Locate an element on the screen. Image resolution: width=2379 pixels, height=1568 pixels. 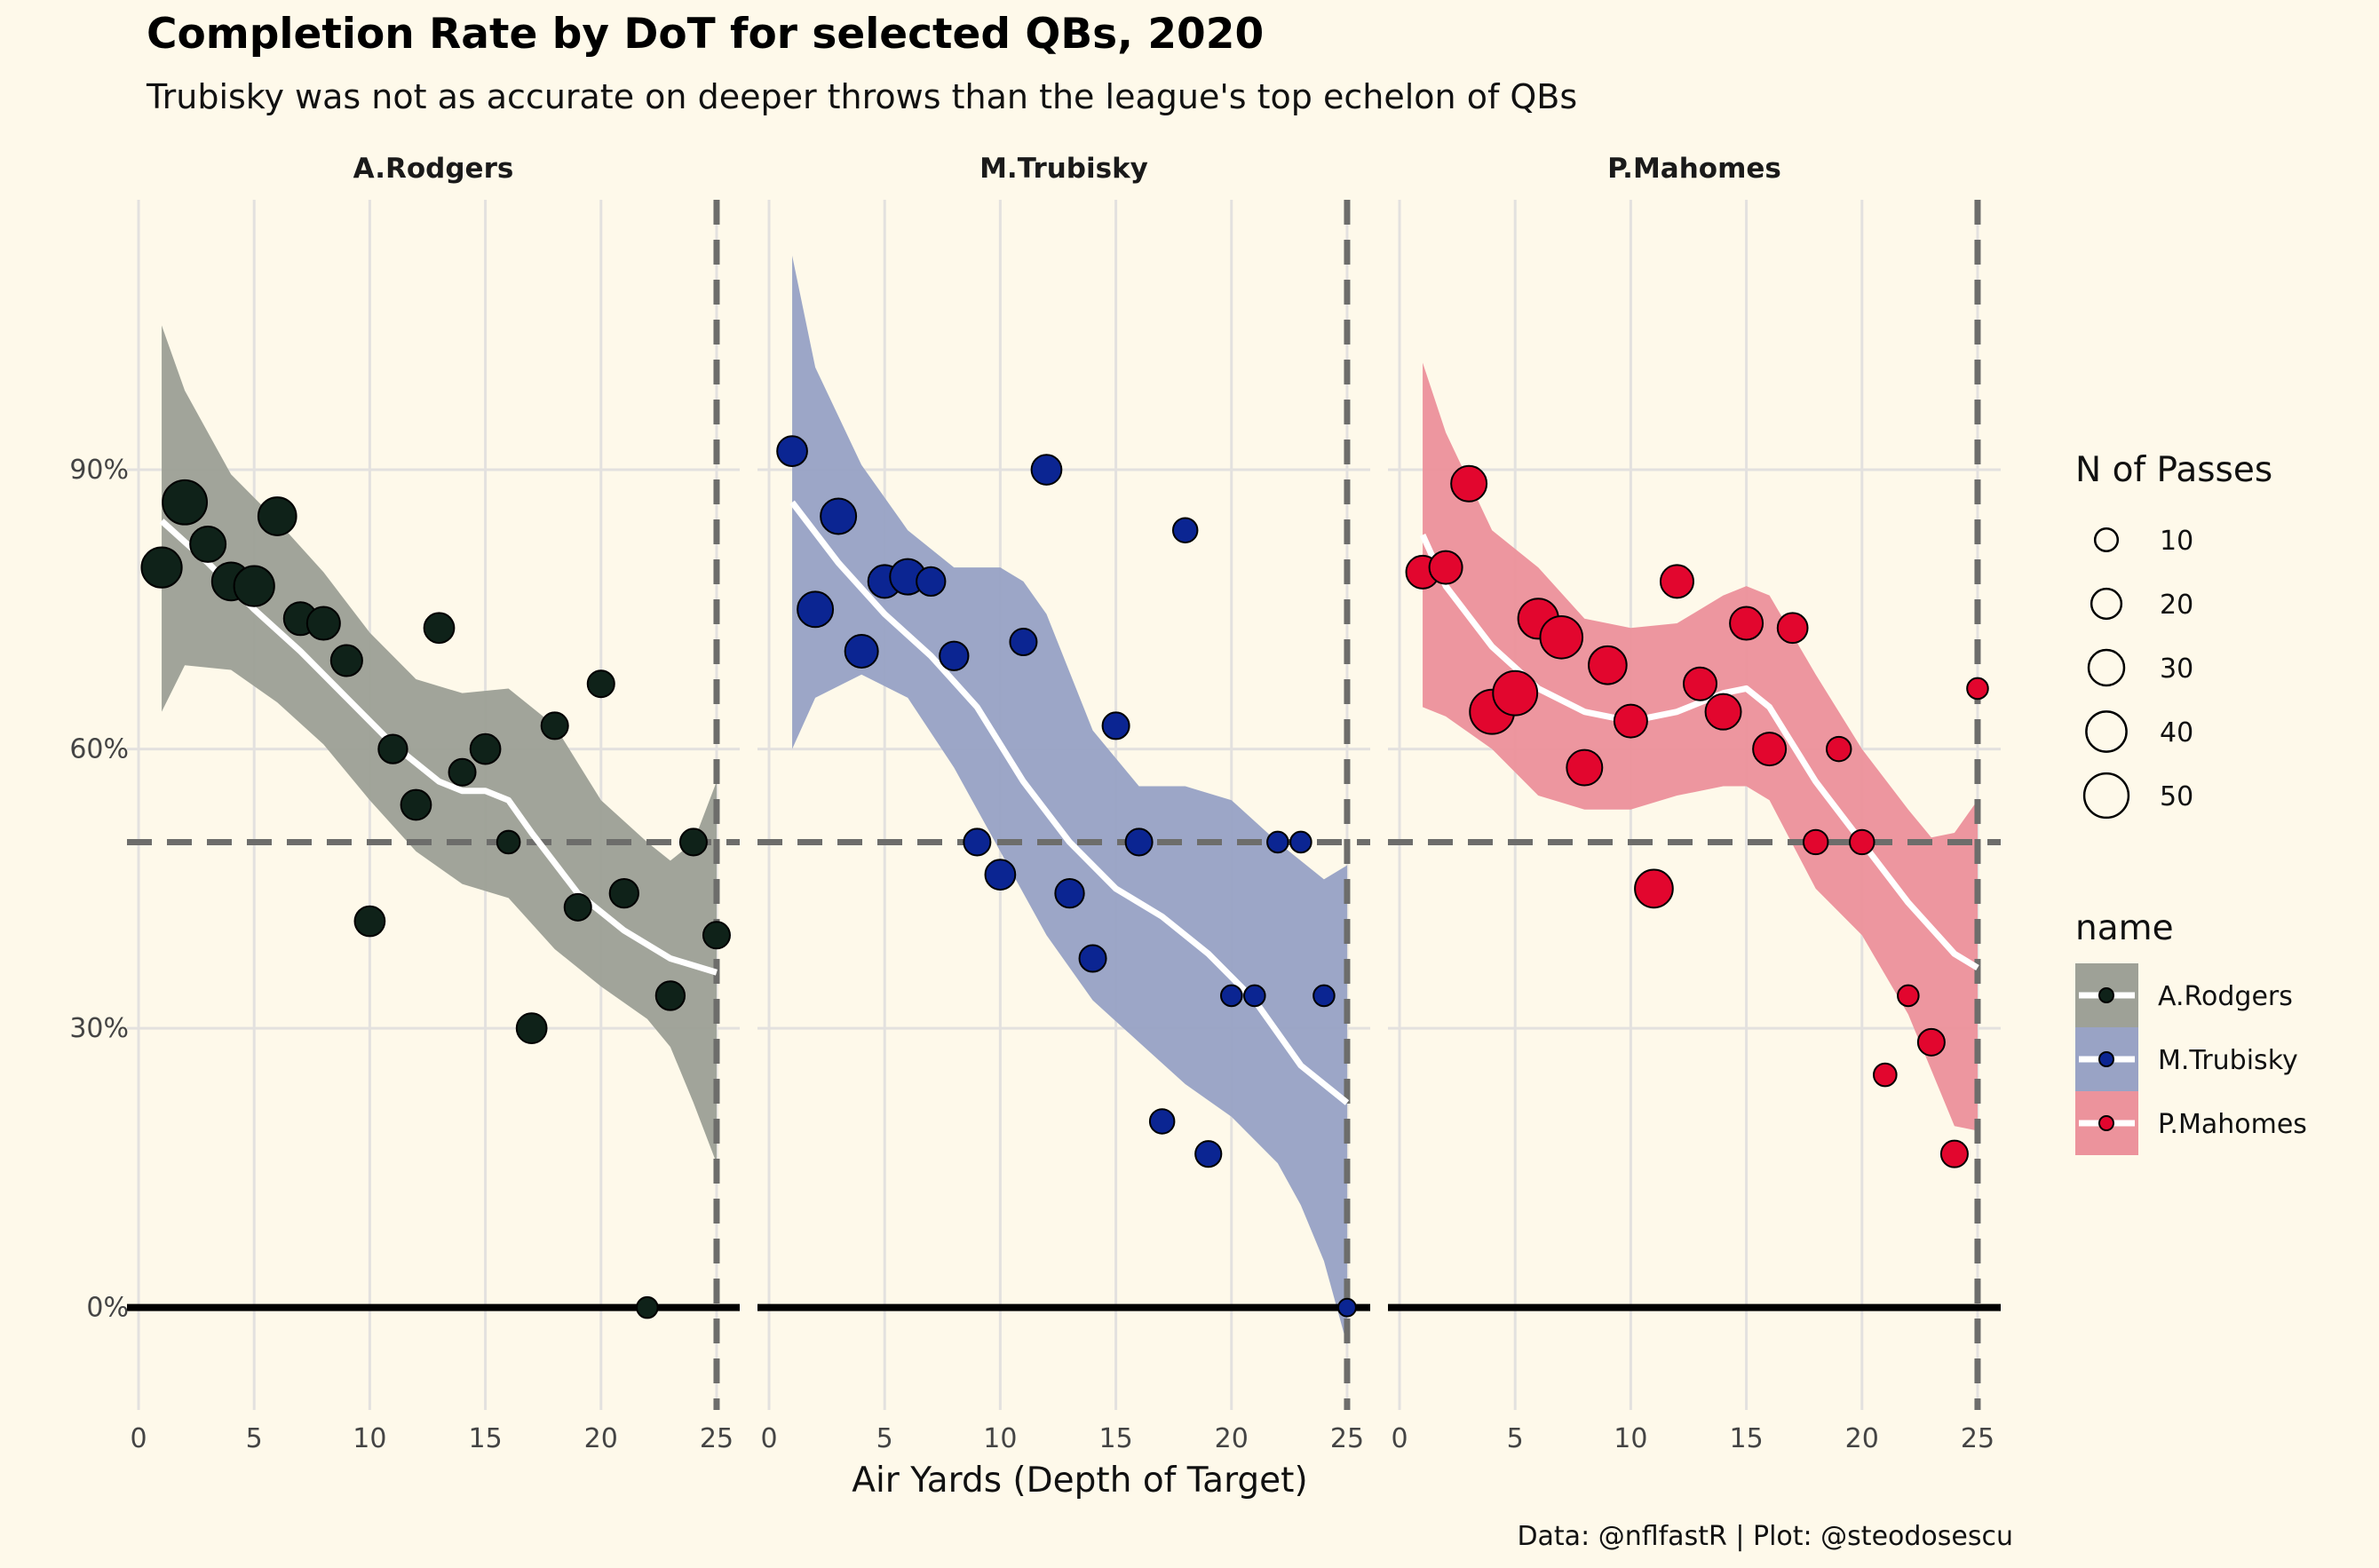
y-tick-label: 0% is located at coordinates (107, 1308).